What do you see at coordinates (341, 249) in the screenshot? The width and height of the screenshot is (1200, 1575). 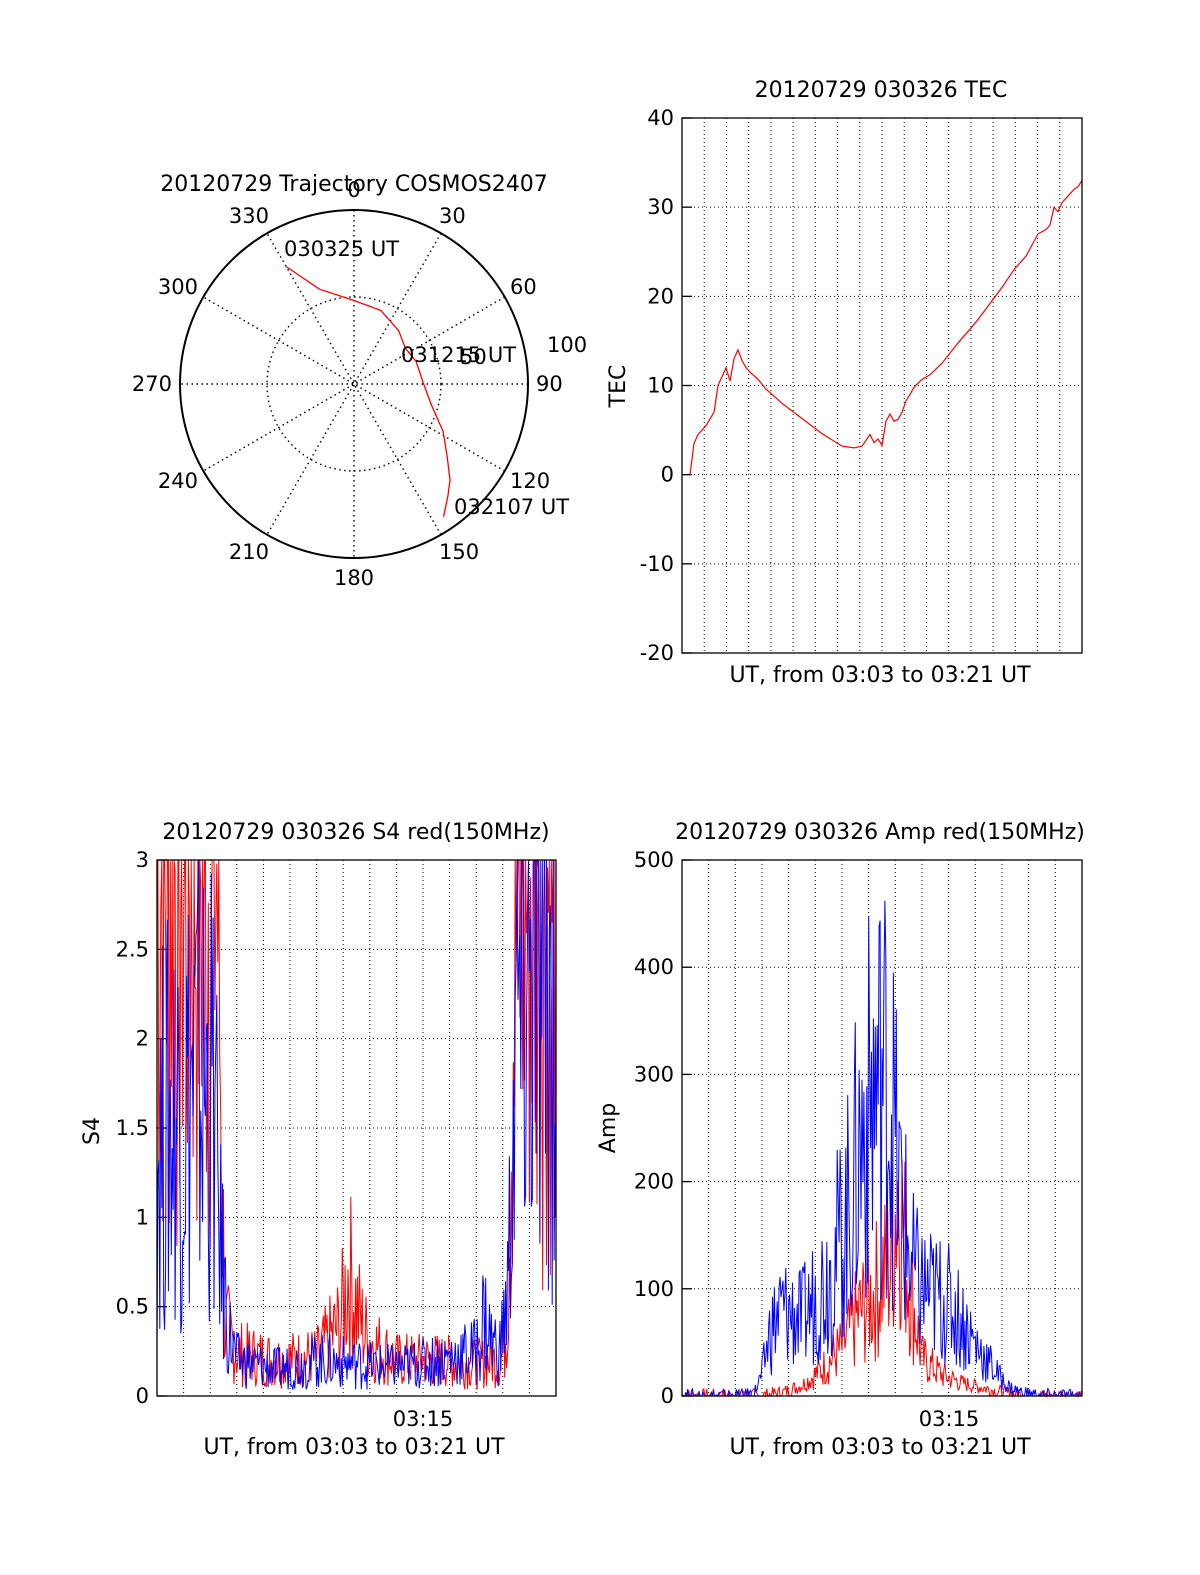 I see `polar-annotation-start: 030325 UT` at bounding box center [341, 249].